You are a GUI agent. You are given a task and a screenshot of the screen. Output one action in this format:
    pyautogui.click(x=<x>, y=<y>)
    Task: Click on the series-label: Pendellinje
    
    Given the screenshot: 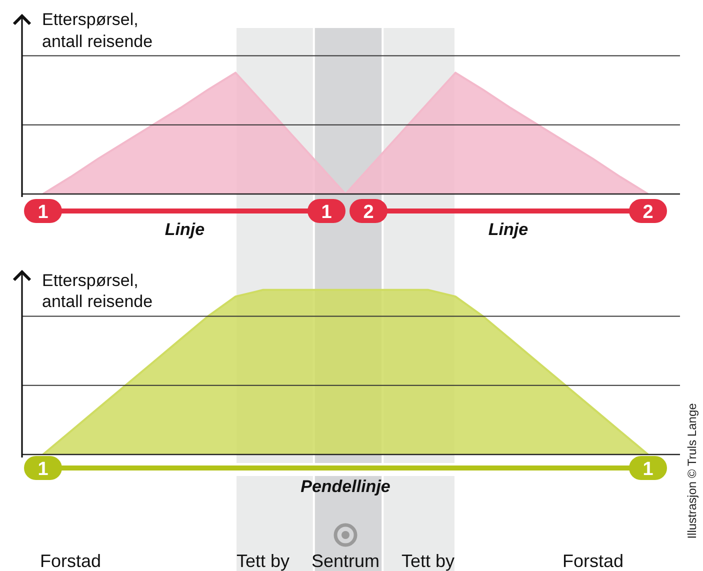 What is the action you would take?
    pyautogui.click(x=345, y=486)
    